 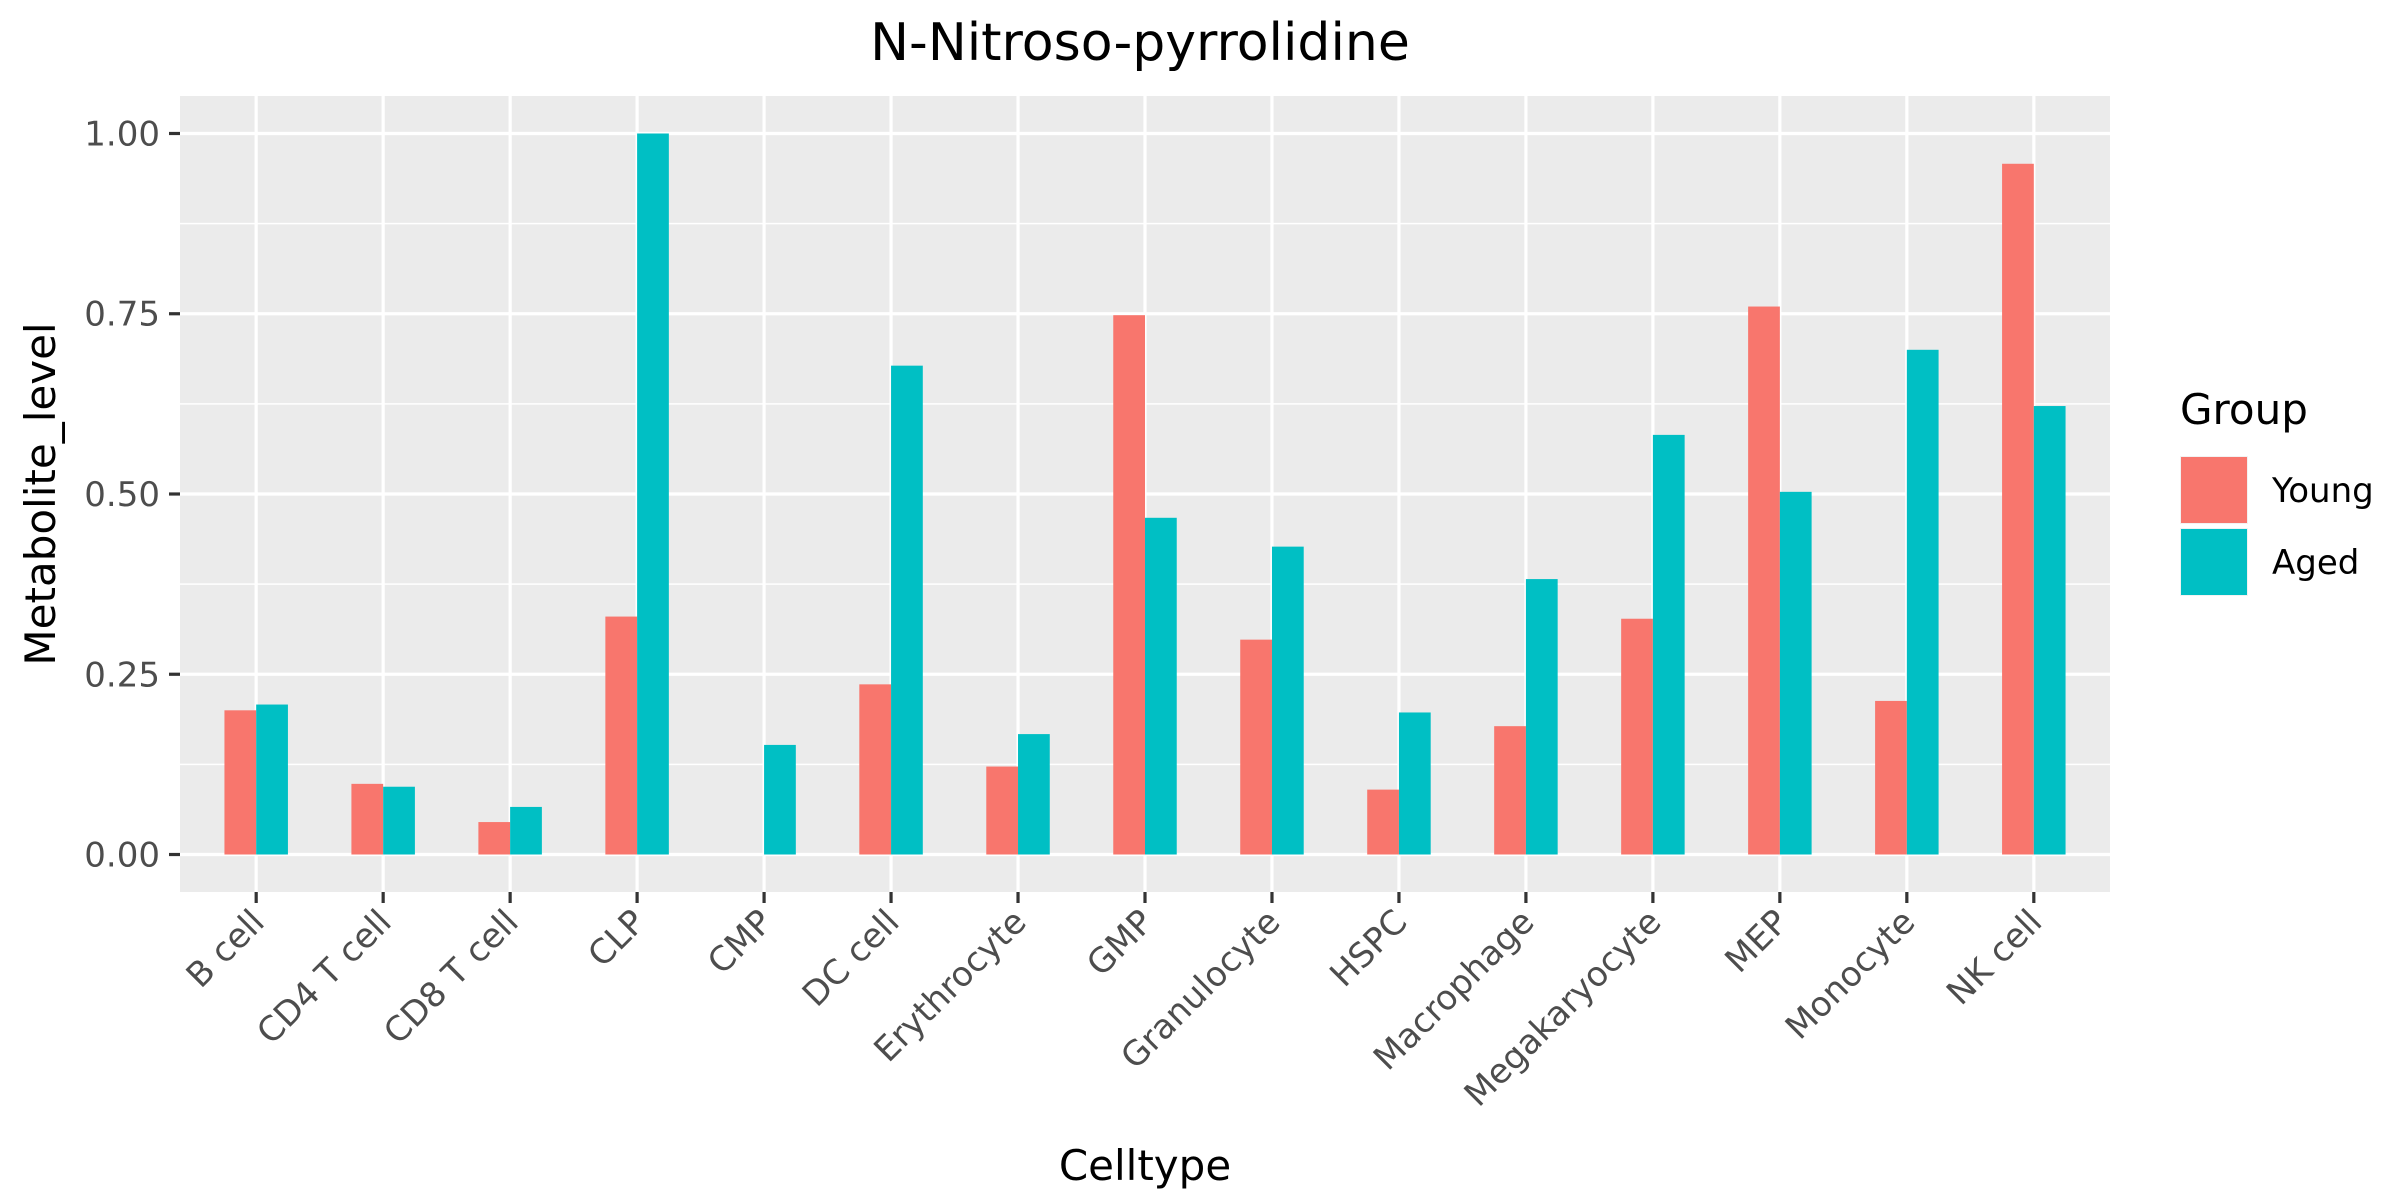 What do you see at coordinates (1140, 43) in the screenshot?
I see `chart-title: N-Nitroso-pyrrolidine` at bounding box center [1140, 43].